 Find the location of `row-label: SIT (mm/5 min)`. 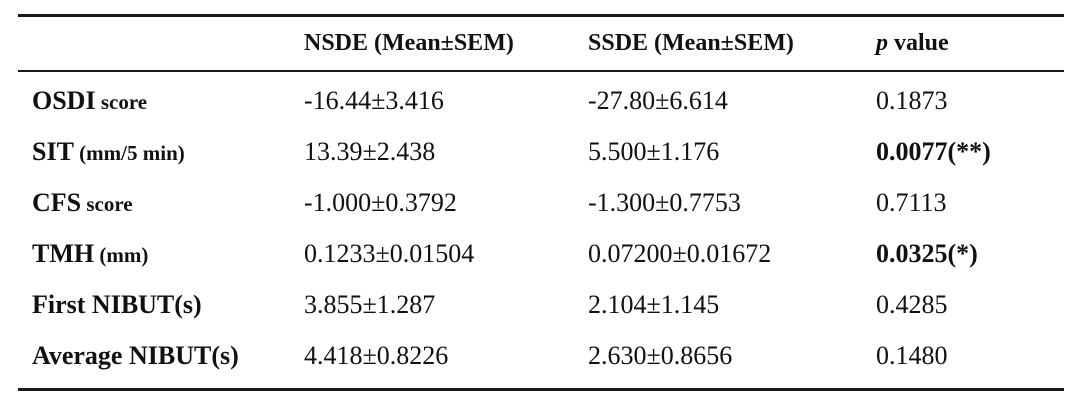

row-label: SIT (mm/5 min) is located at coordinates (145, 152).